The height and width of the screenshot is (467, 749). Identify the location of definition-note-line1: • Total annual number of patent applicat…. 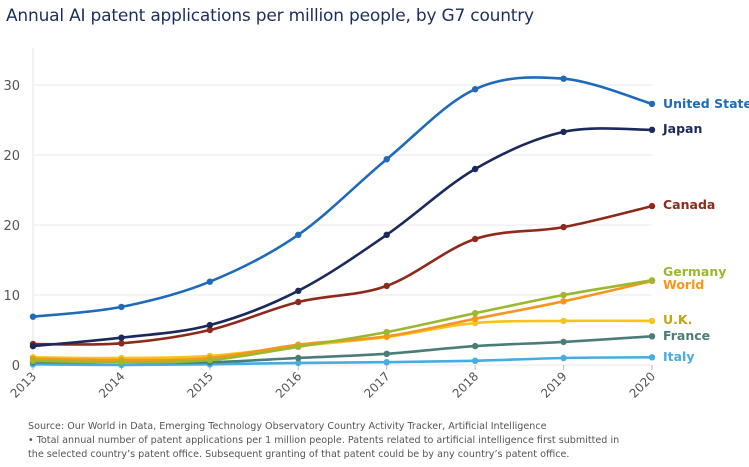
(323, 441).